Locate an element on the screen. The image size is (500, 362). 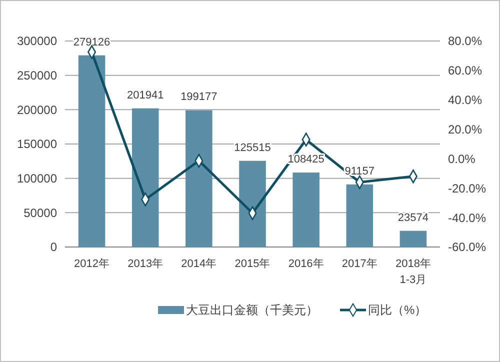
y-tick-label: 250000 is located at coordinates (37, 75).